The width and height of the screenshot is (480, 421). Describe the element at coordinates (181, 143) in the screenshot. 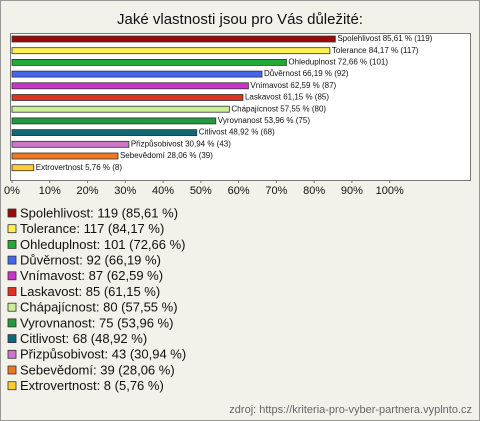

I see `data-label: Přizpůsobivost 30,94 % (43)` at that location.